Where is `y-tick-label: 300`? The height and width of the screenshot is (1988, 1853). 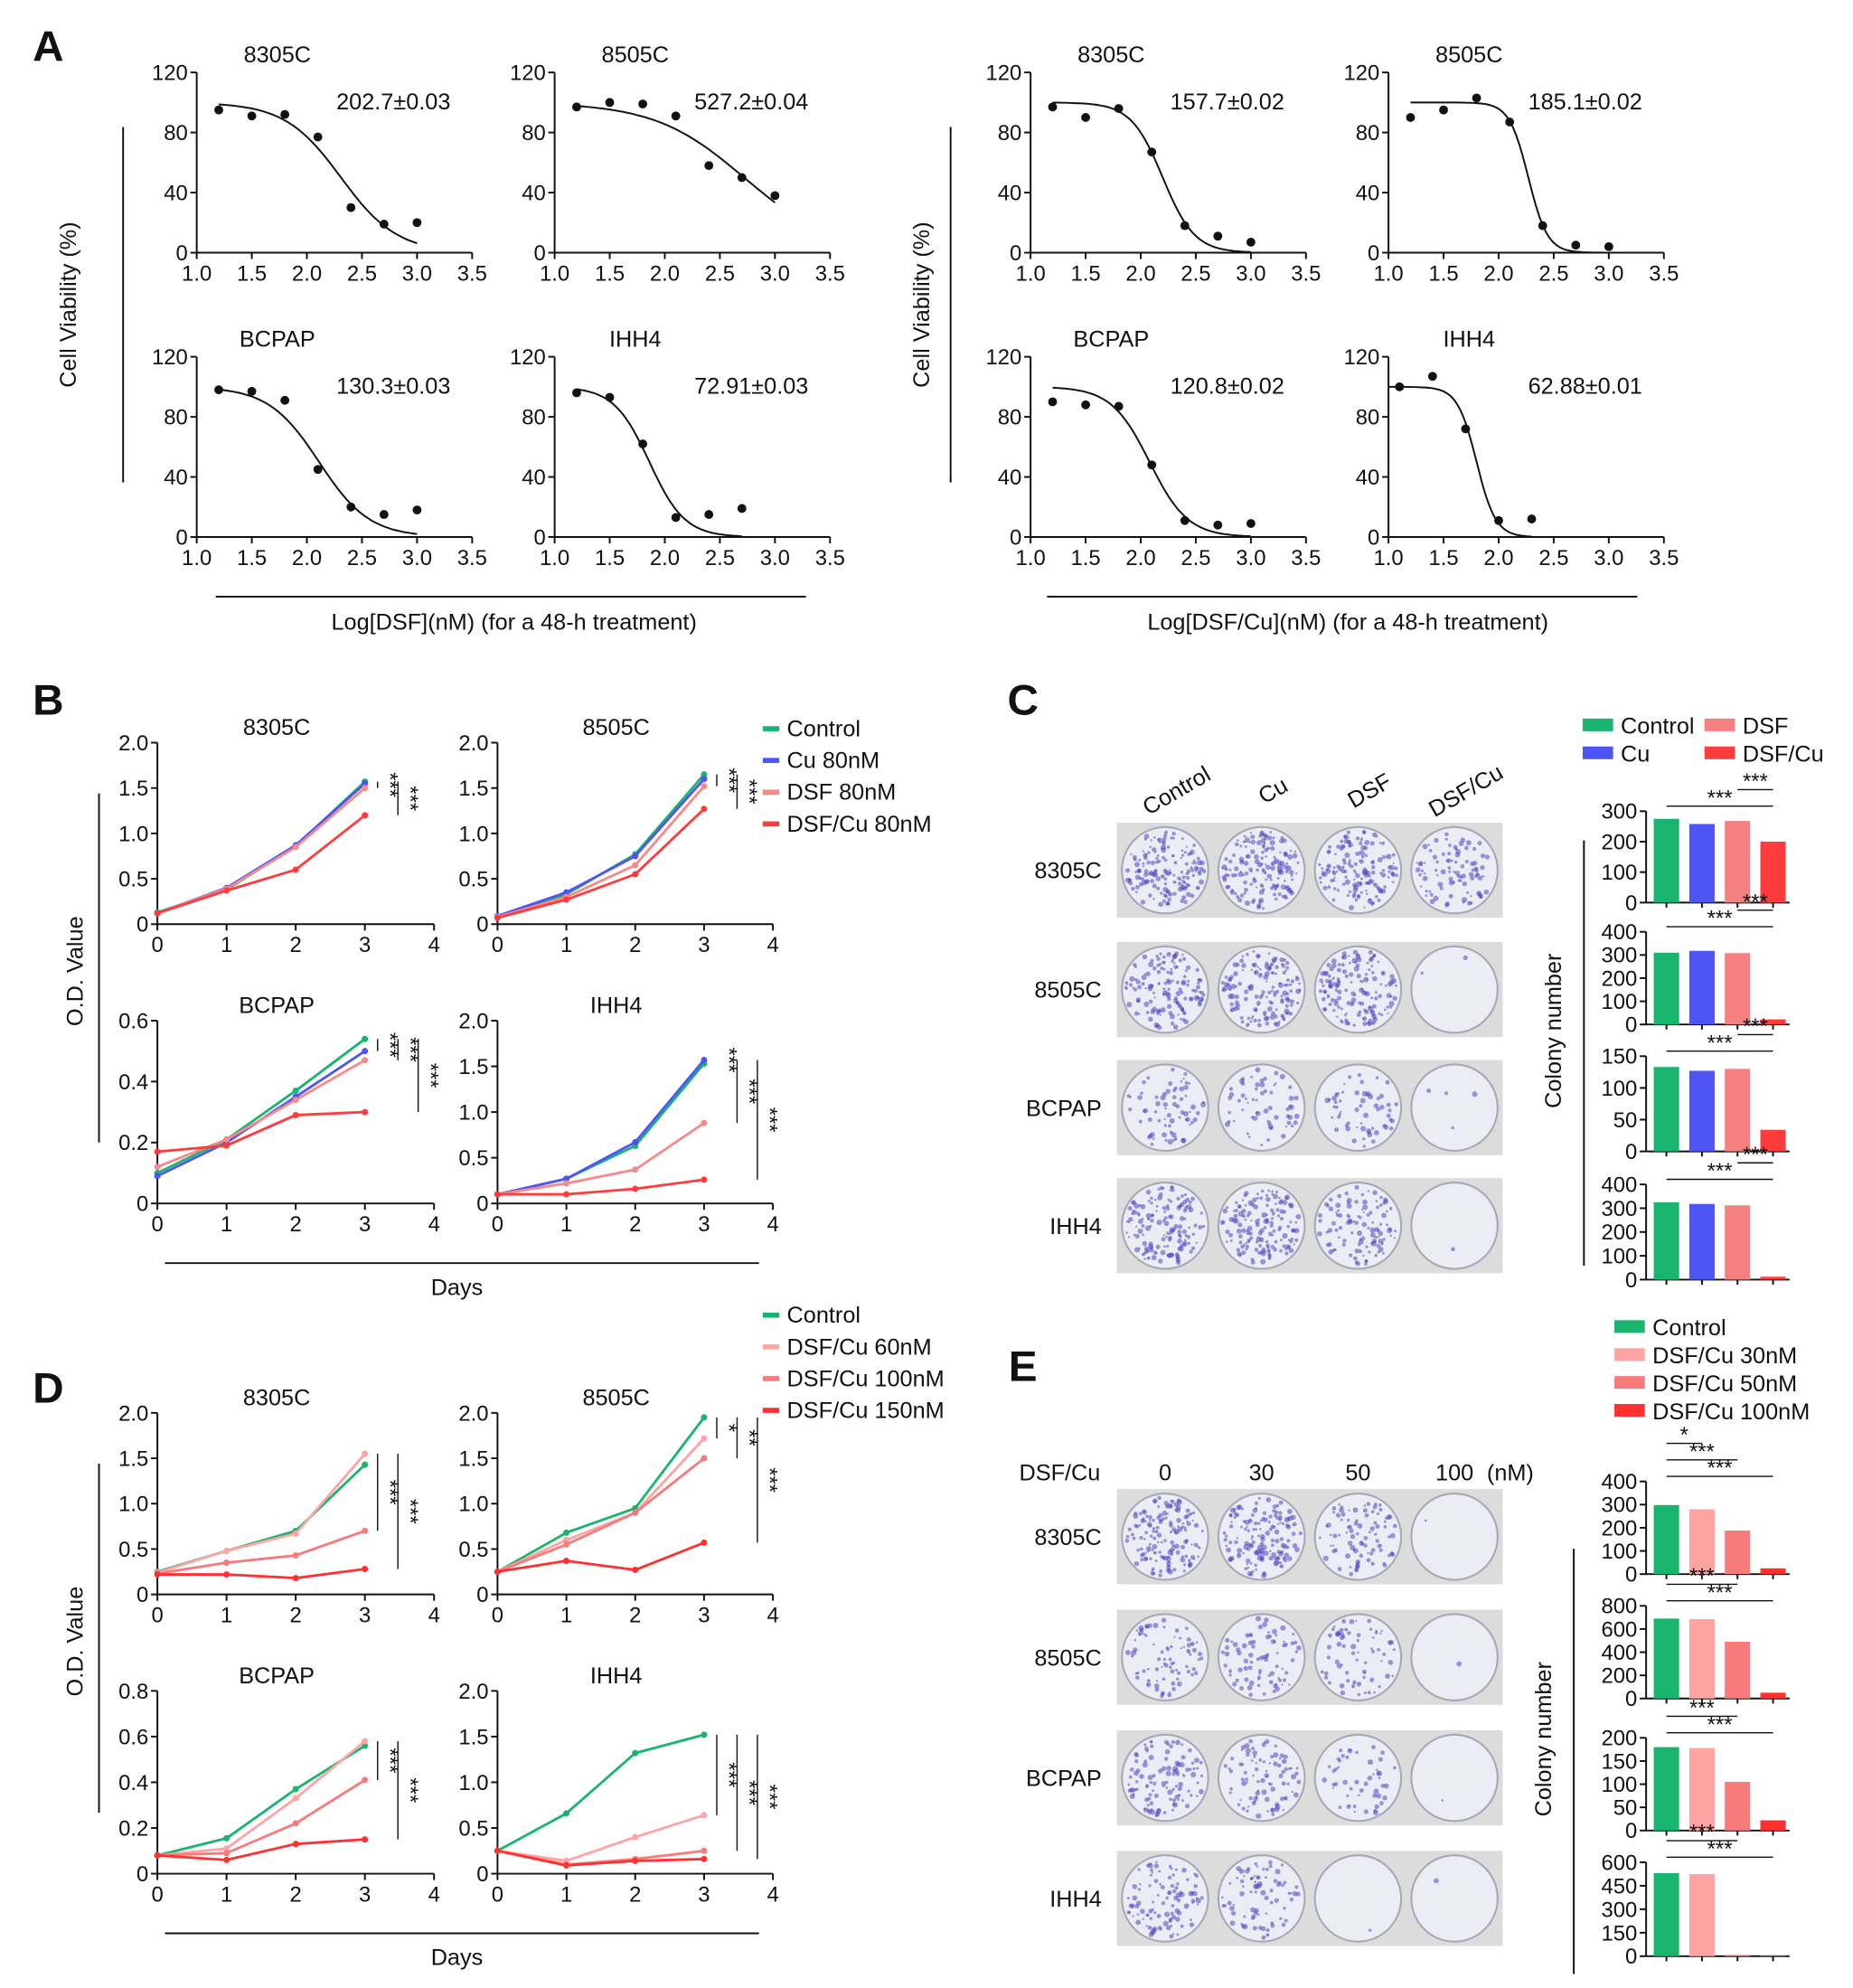 y-tick-label: 300 is located at coordinates (1619, 812).